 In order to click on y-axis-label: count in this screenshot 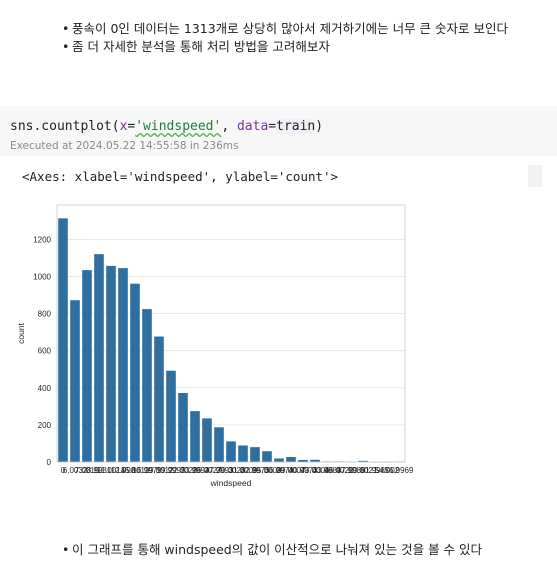, I will do `click(21, 332)`.